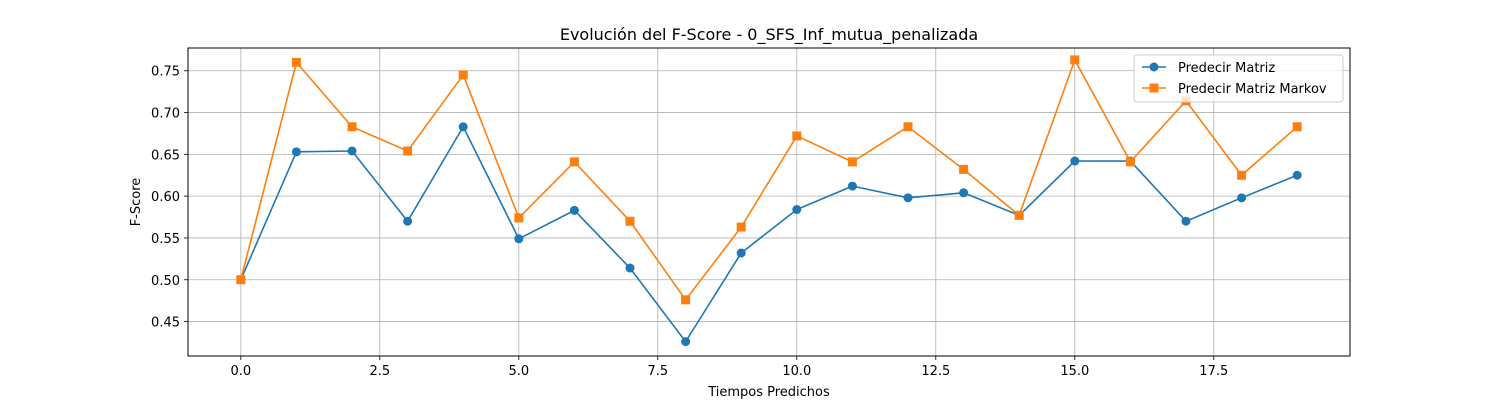 The height and width of the screenshot is (400, 1500). I want to click on x-axis-label: Tiempos Predichos, so click(768, 392).